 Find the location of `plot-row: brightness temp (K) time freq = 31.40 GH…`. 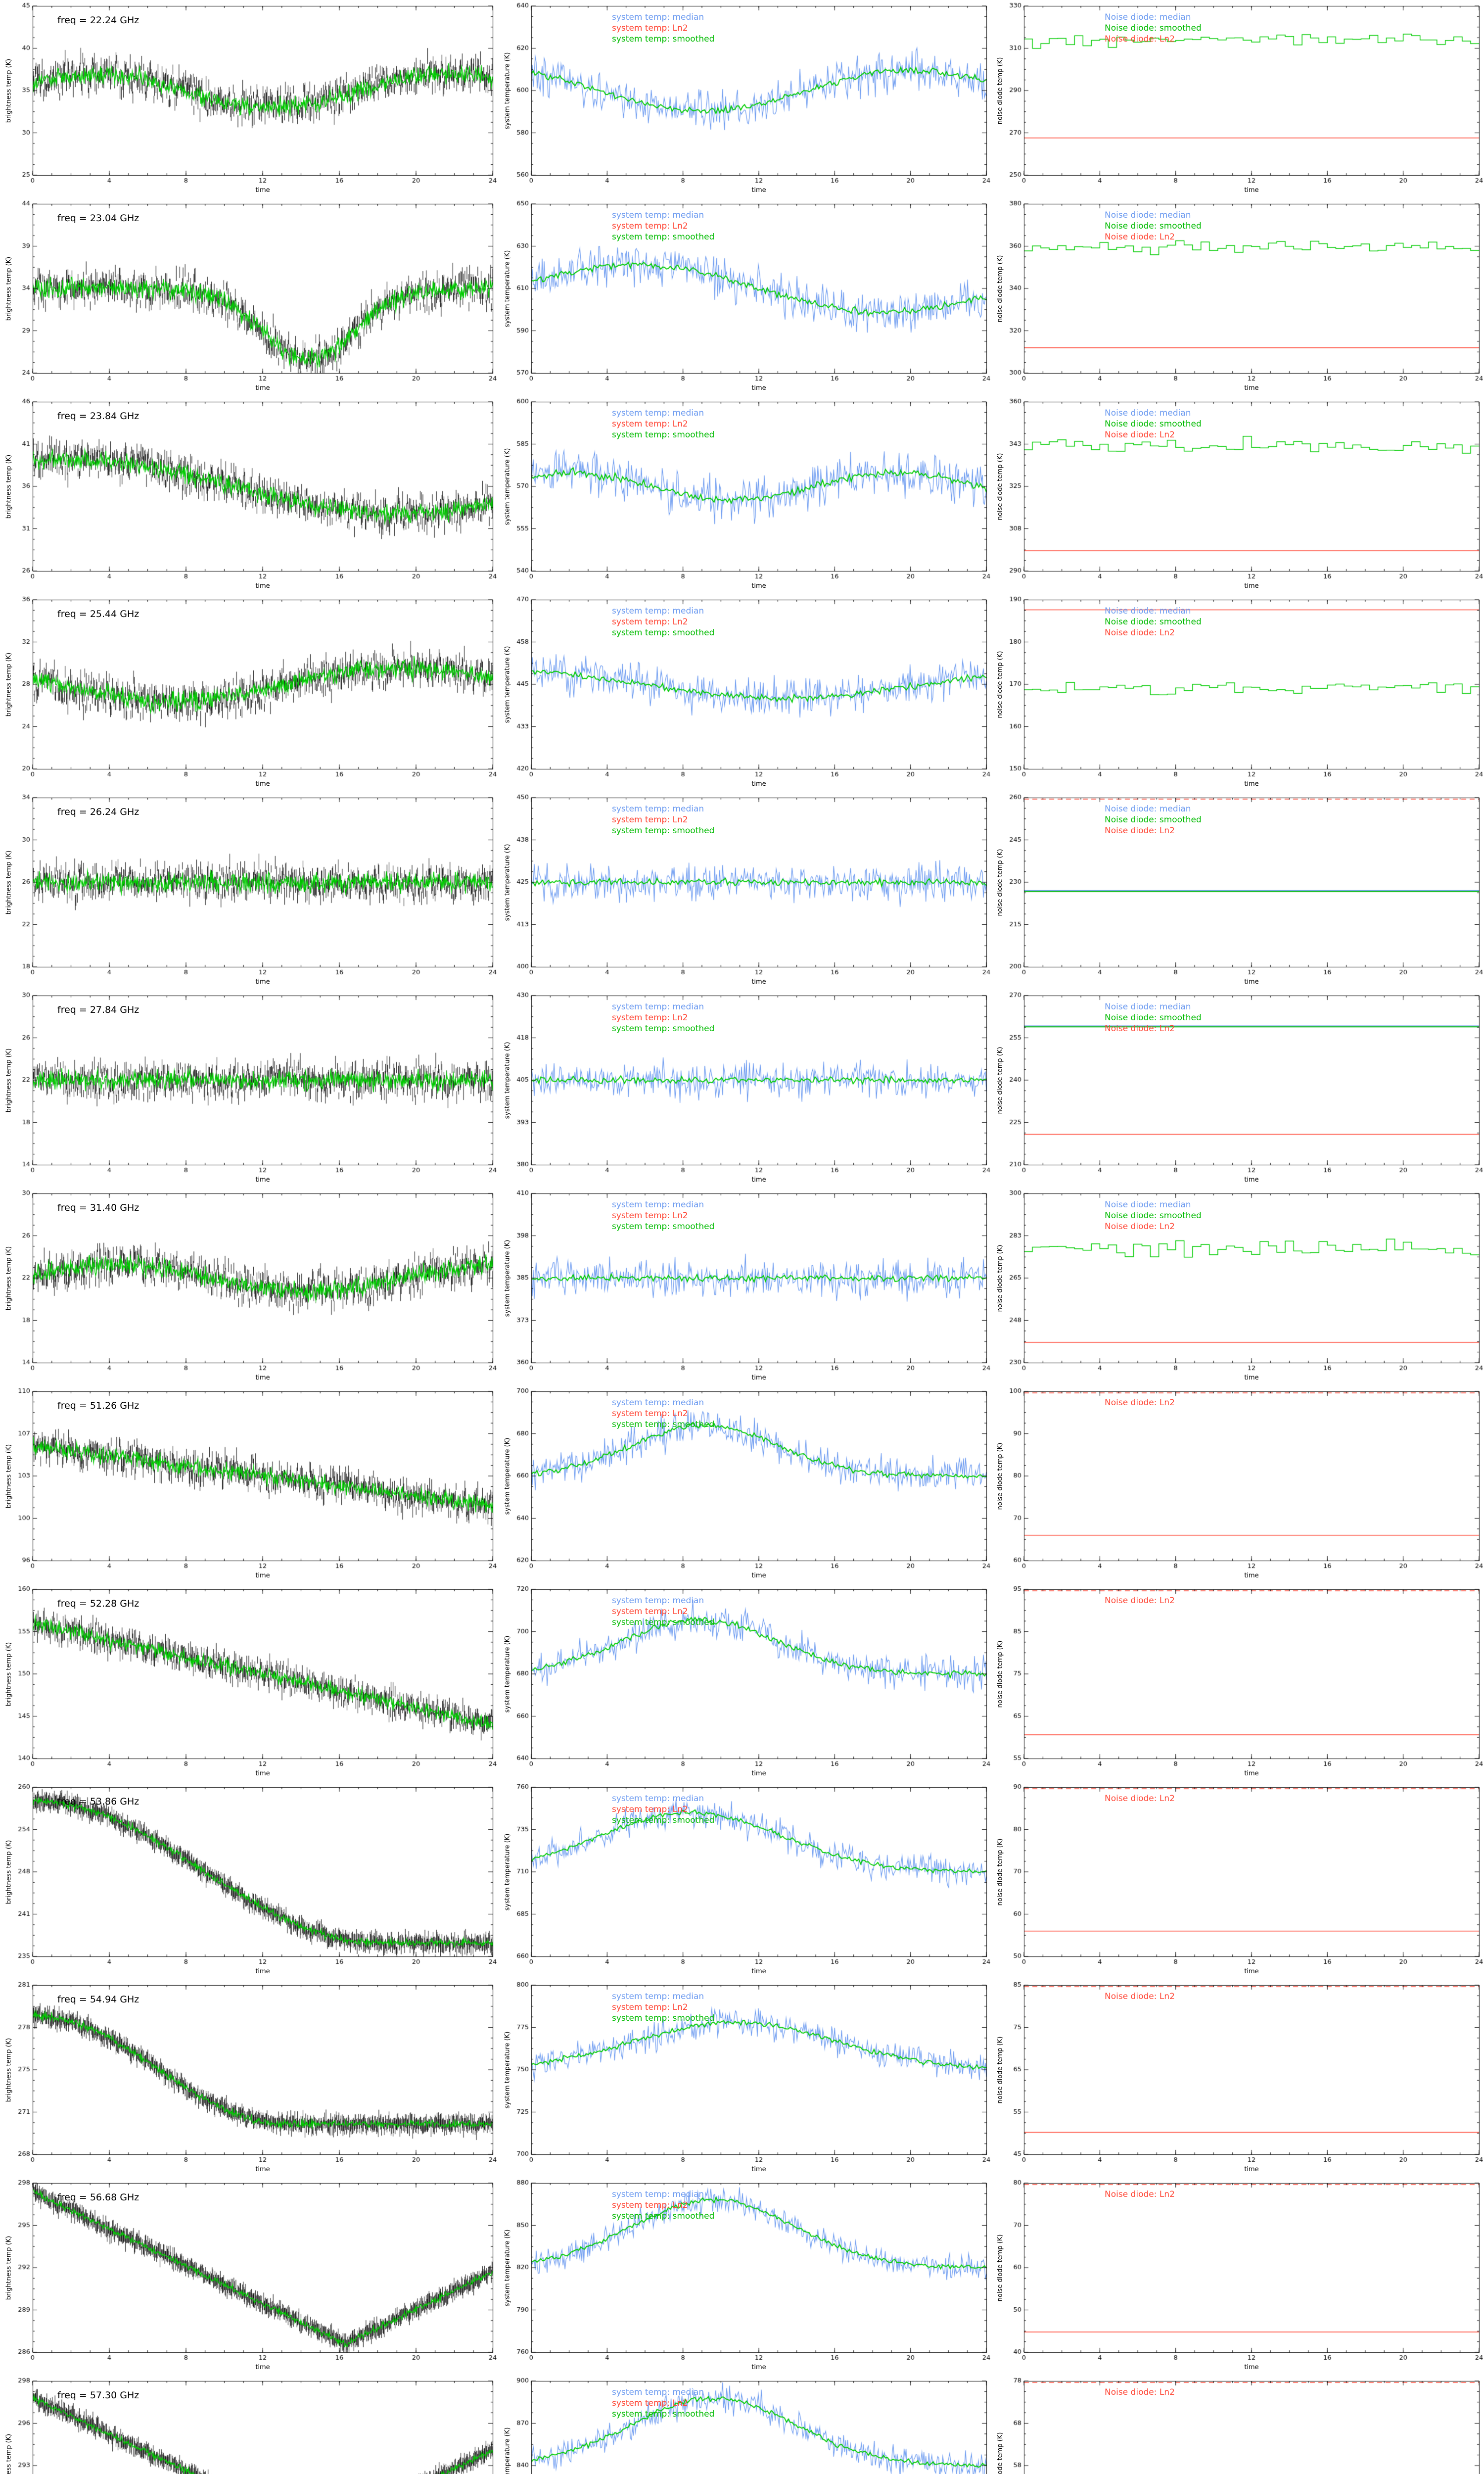

plot-row: brightness temp (K) time freq = 31.40 GH… is located at coordinates (742, 1287).